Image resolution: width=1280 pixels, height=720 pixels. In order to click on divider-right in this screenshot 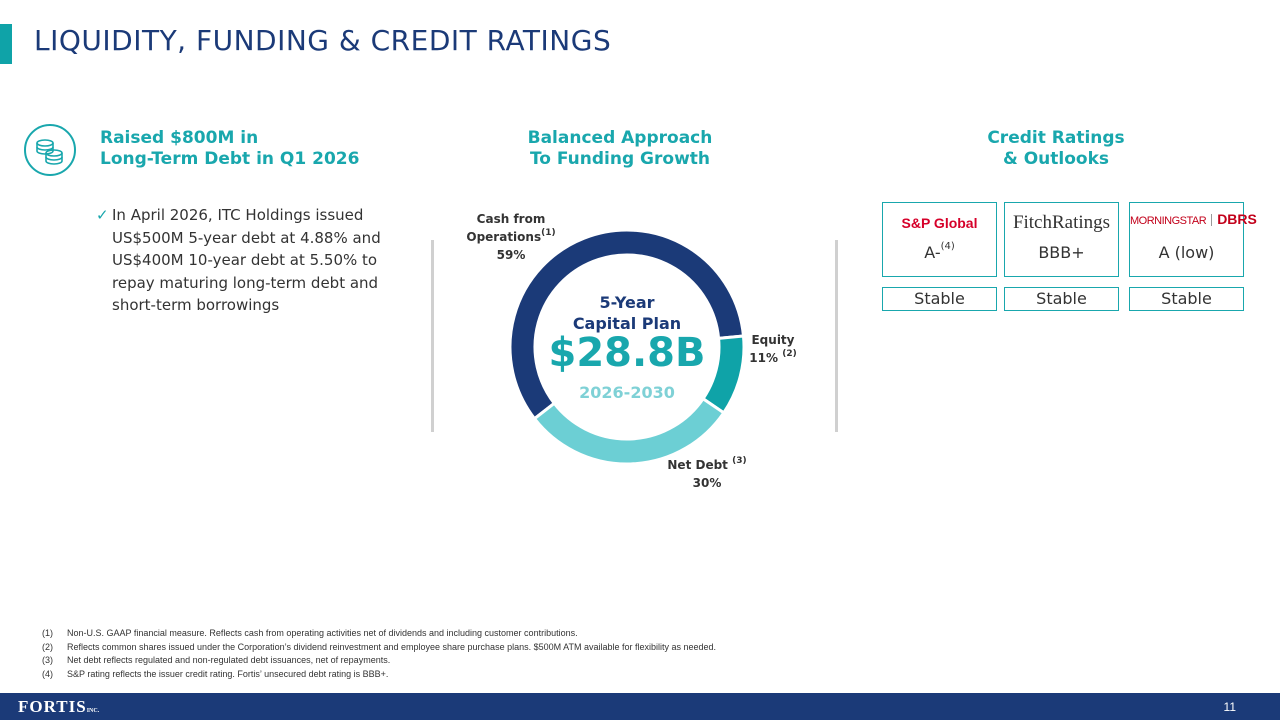, I will do `click(836, 336)`.